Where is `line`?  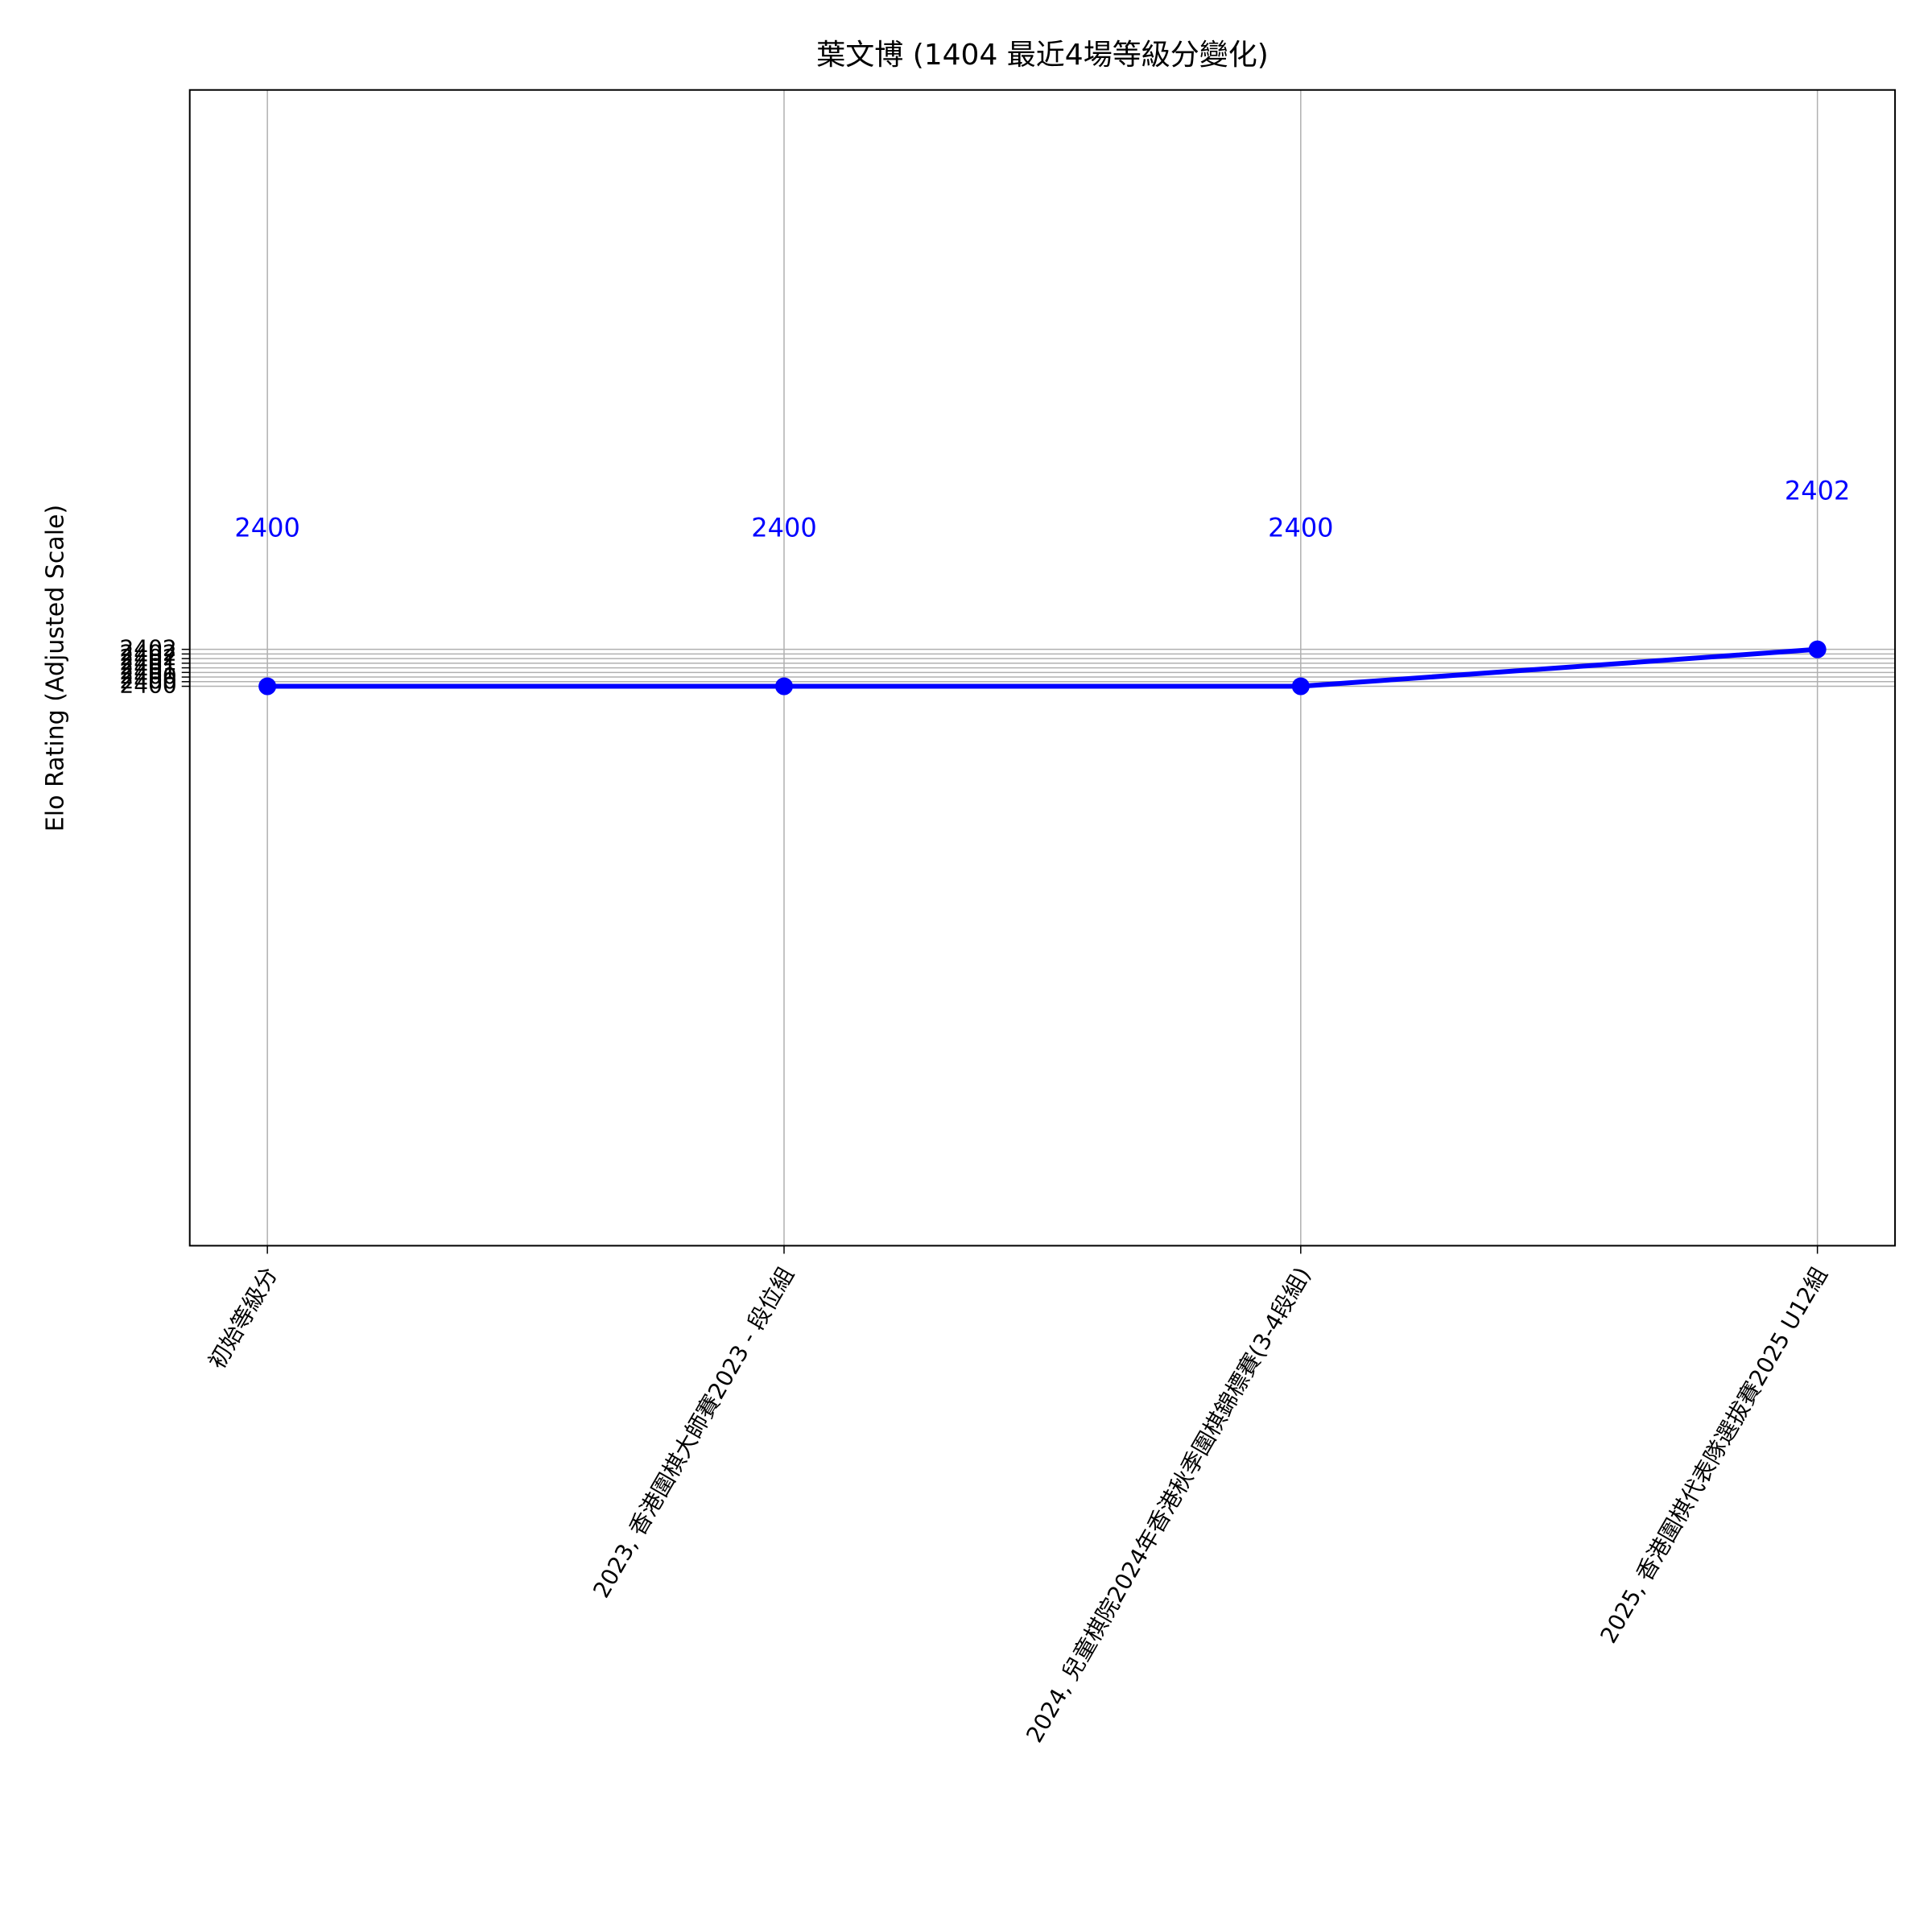
line is located at coordinates (1042, 667).